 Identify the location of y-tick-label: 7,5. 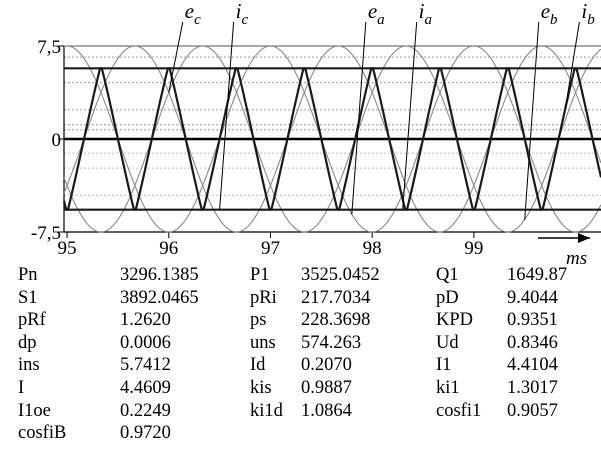
(49, 47).